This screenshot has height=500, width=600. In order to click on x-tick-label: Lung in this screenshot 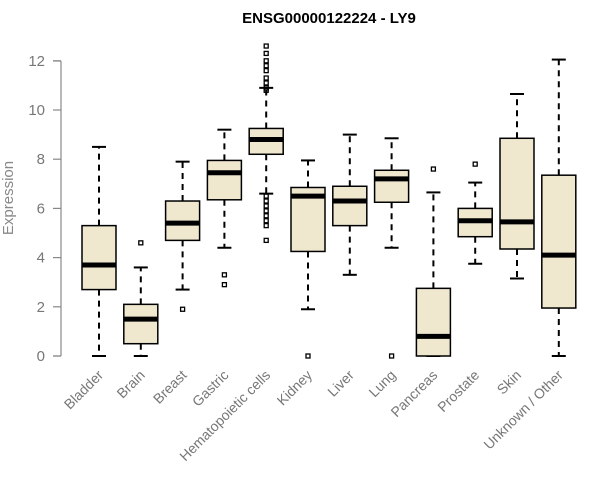, I will do `click(381, 383)`.